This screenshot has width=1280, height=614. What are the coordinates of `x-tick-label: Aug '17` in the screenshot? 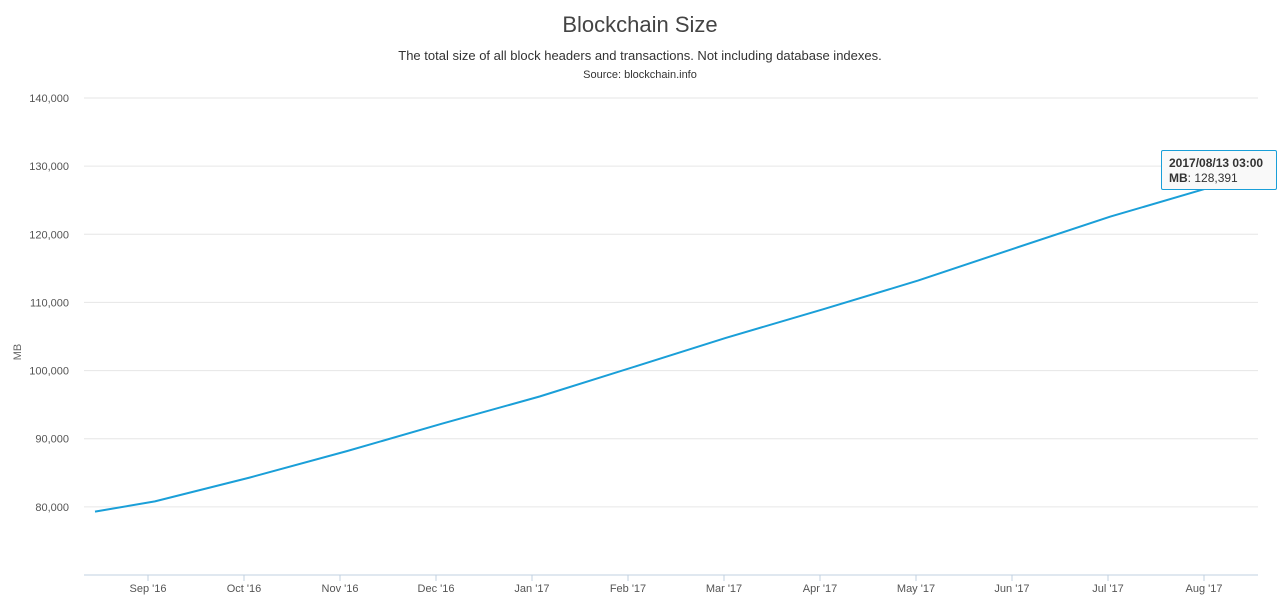 It's located at (1204, 589).